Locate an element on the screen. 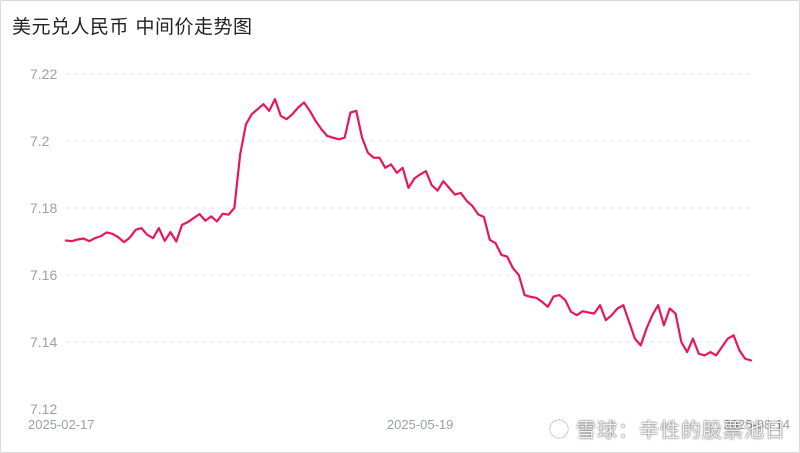 Image resolution: width=800 pixels, height=453 pixels. y-tick-label: 7.2 is located at coordinates (40, 141).